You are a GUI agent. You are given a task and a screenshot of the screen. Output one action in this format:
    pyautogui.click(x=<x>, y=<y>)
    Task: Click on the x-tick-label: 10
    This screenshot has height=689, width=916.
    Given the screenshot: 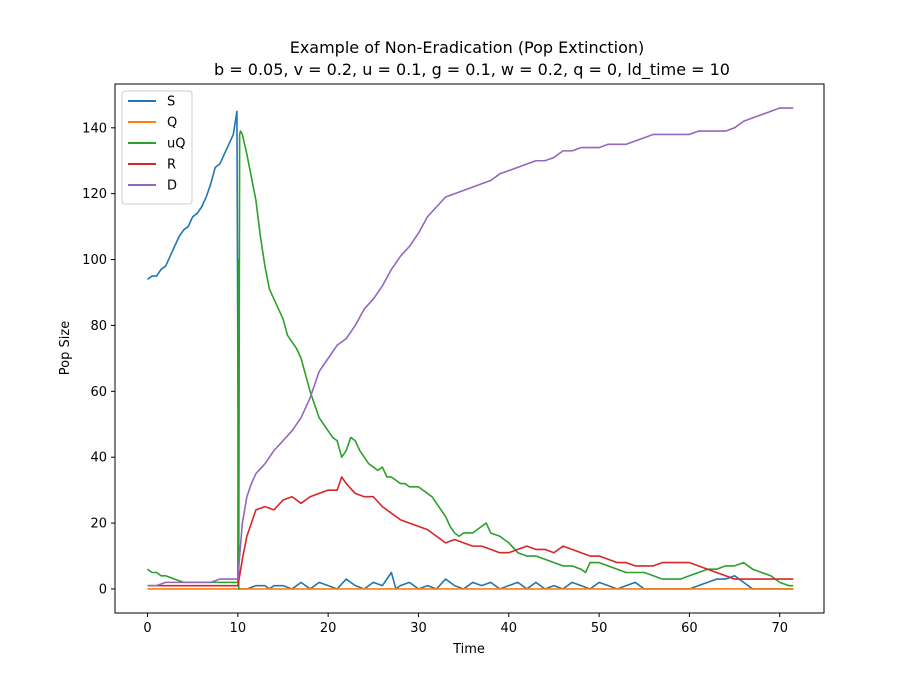 What is the action you would take?
    pyautogui.click(x=238, y=628)
    